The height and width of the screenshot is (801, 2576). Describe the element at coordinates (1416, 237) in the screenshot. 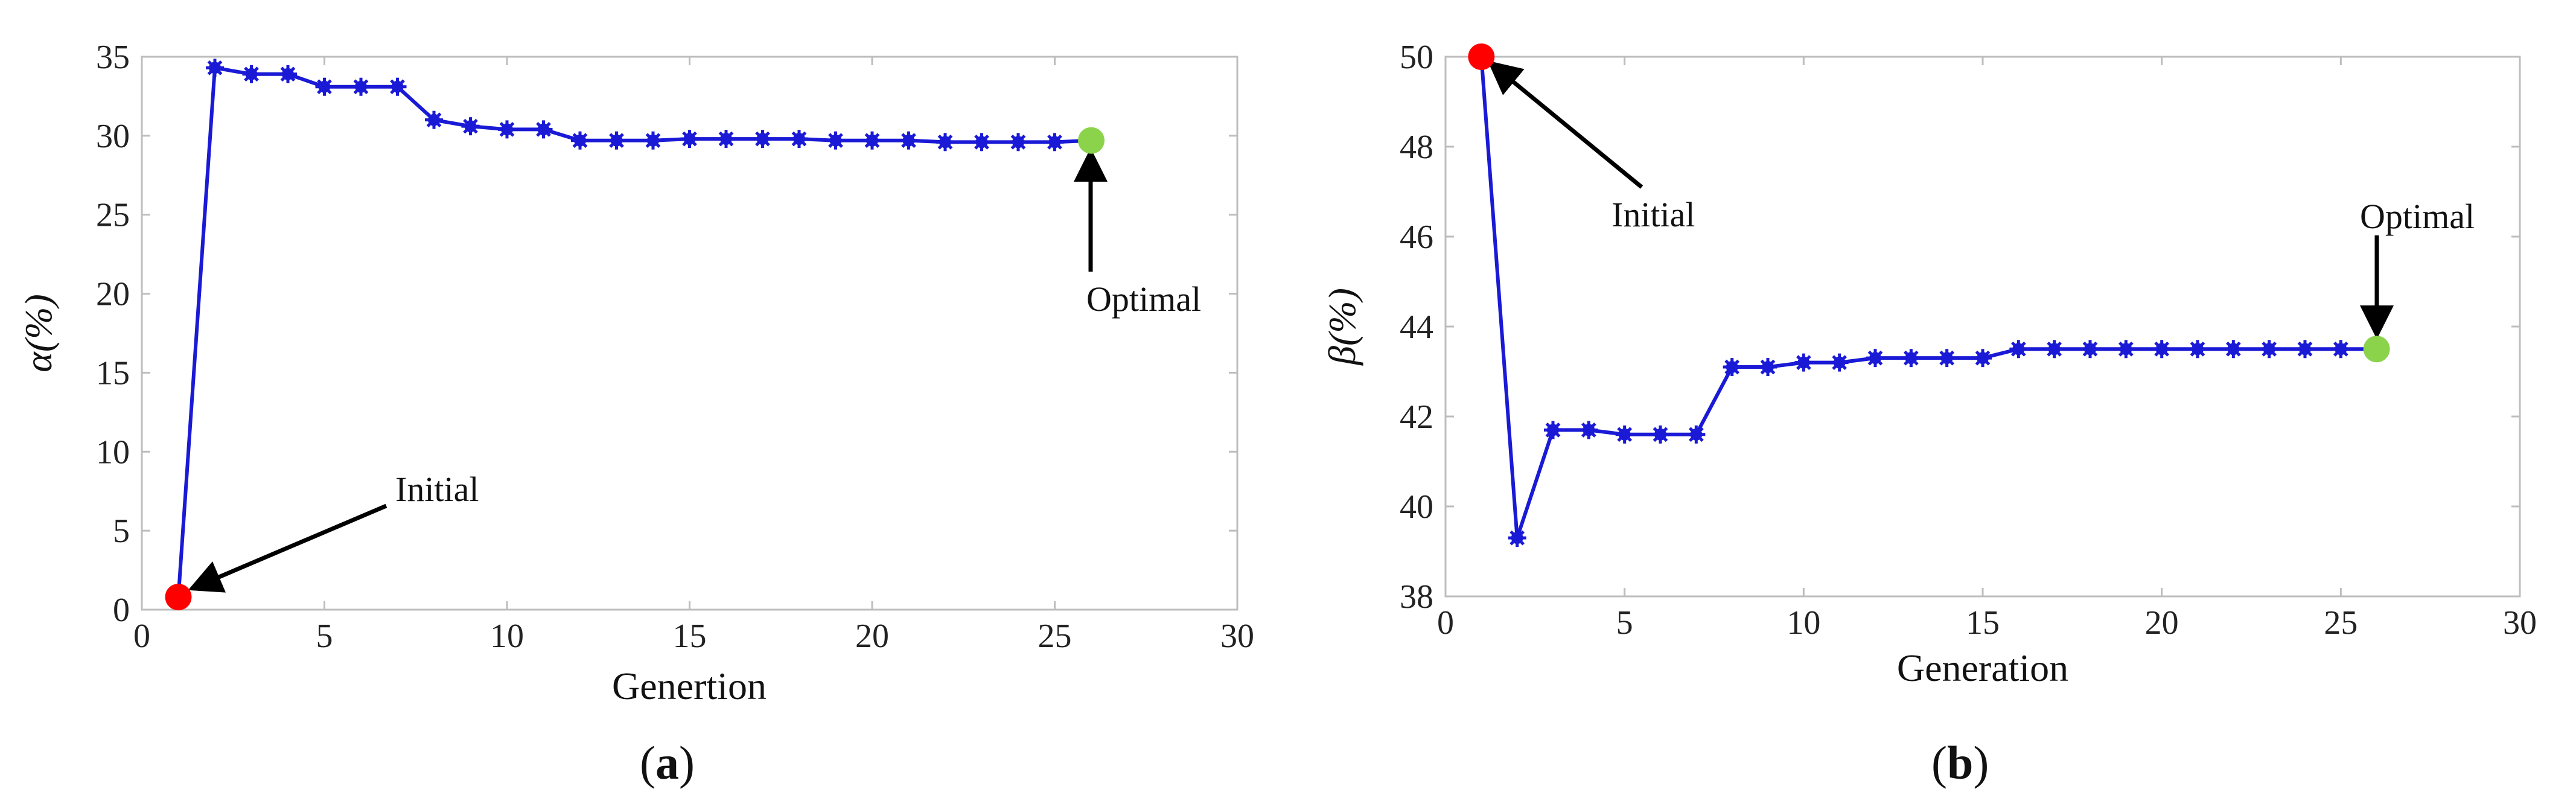

I see `y-tick-label: 46` at that location.